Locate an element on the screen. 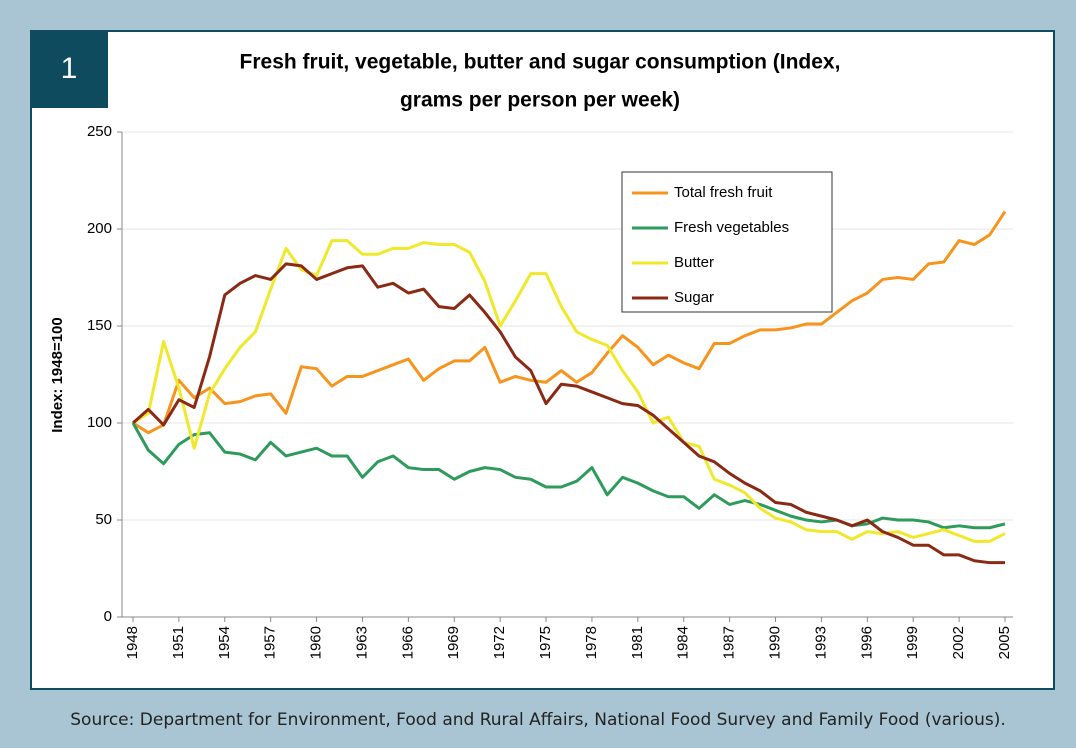 Image resolution: width=1076 pixels, height=748 pixels. x-tick-label: 1984 is located at coordinates (683, 642).